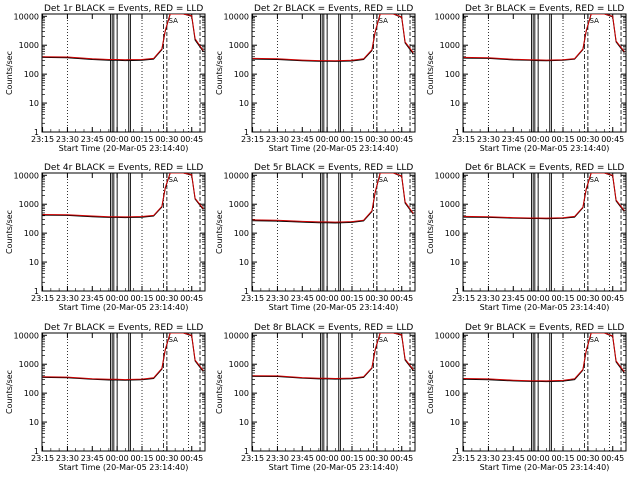  What do you see at coordinates (123, 9) in the screenshot?
I see `panel-title: Det 1r BLACK = Events, RED = LLD` at bounding box center [123, 9].